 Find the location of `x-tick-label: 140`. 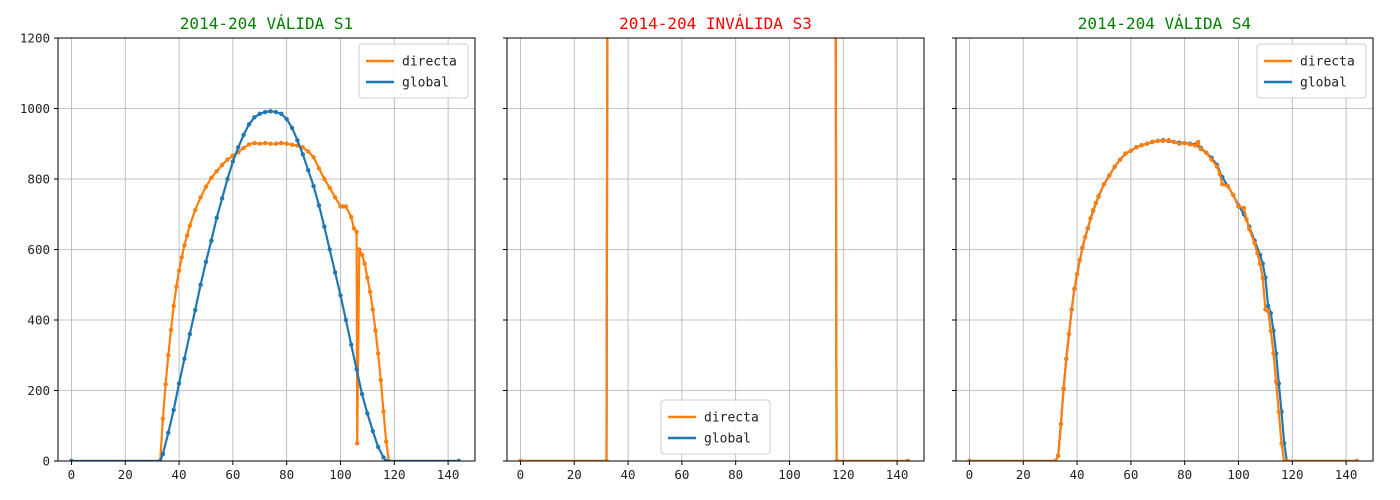

x-tick-label: 140 is located at coordinates (1346, 474).